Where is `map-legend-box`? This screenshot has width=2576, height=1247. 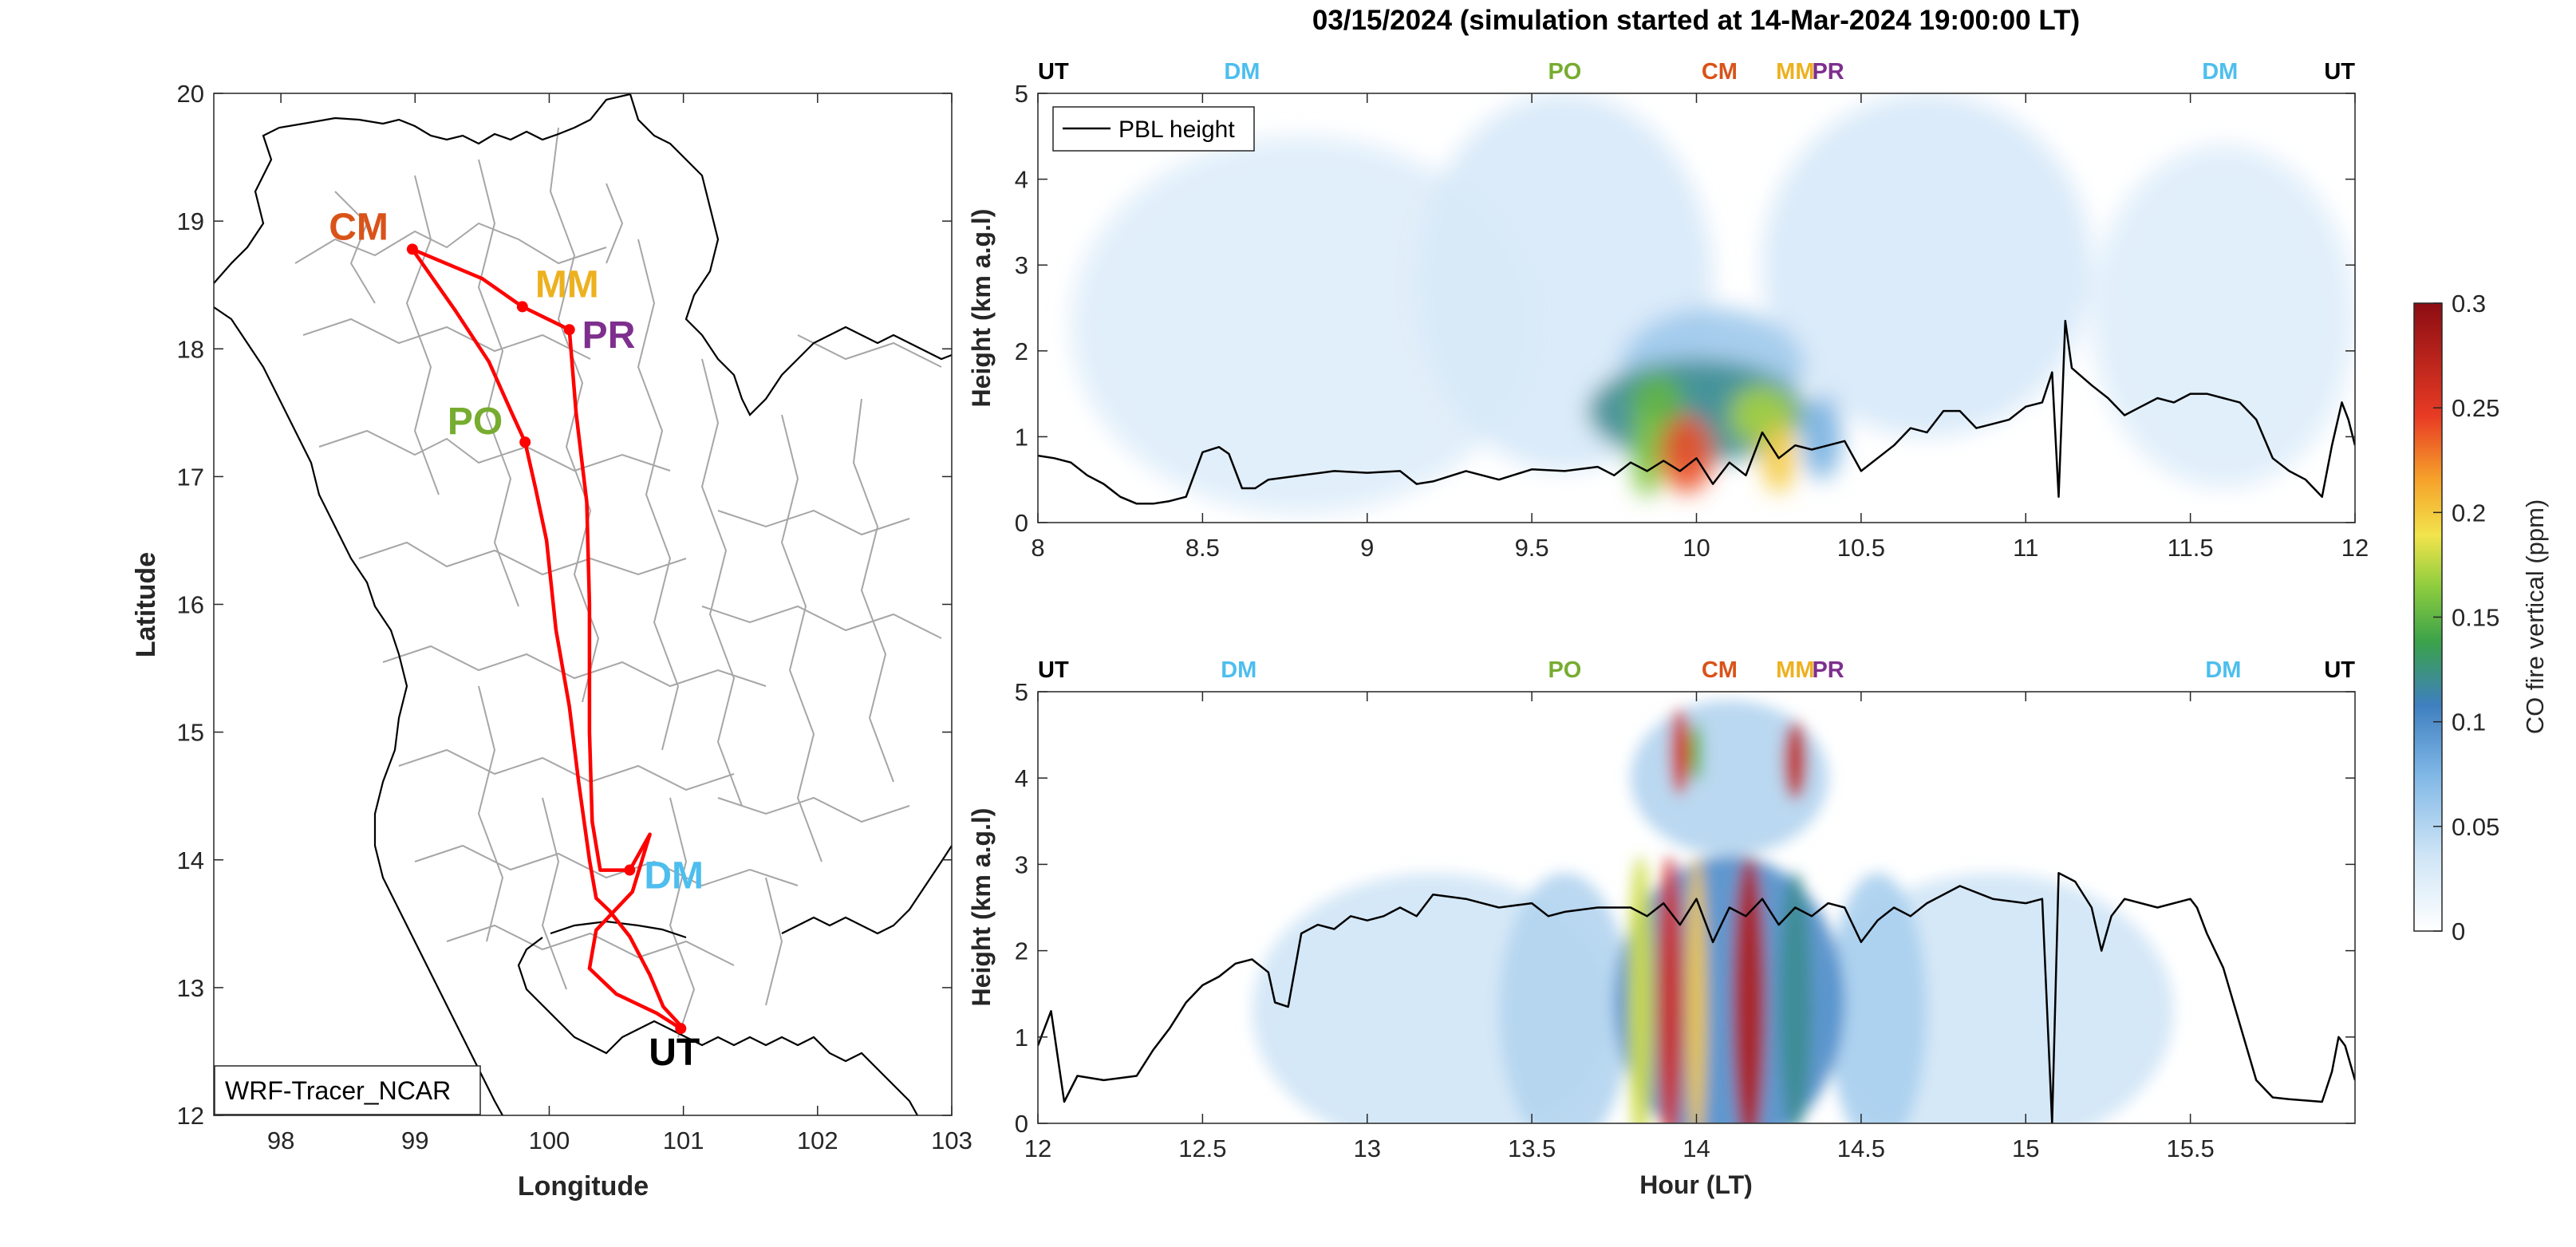
map-legend-box is located at coordinates (348, 1090).